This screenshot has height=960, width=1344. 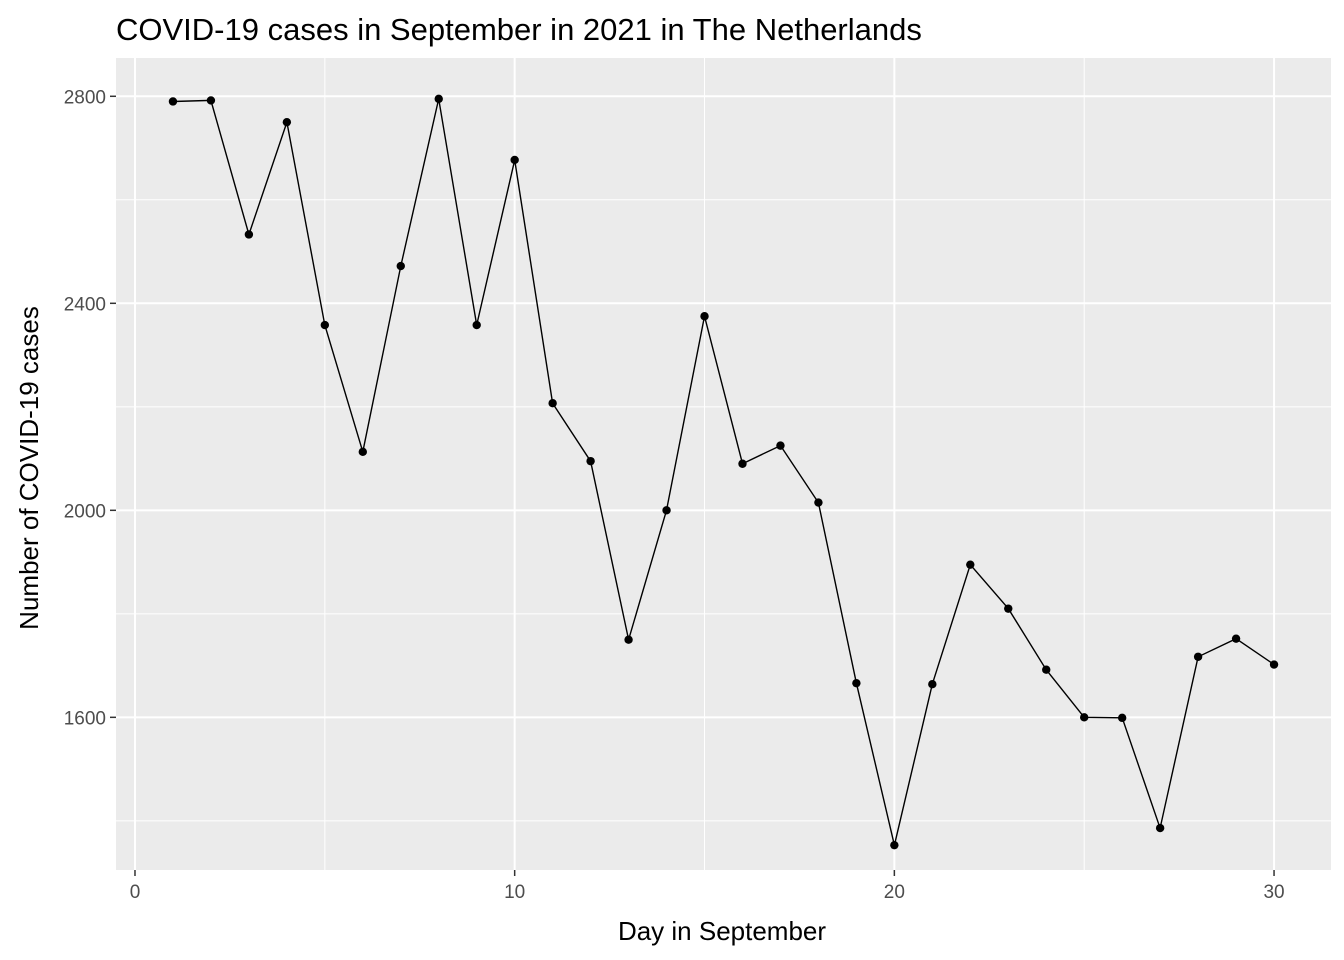 What do you see at coordinates (90, 408) in the screenshot?
I see `y-axis: 1600 2000 2400 2800` at bounding box center [90, 408].